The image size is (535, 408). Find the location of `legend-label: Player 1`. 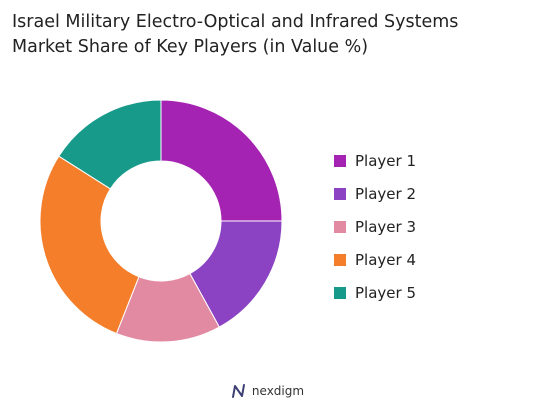

legend-label: Player 1 is located at coordinates (385, 160).